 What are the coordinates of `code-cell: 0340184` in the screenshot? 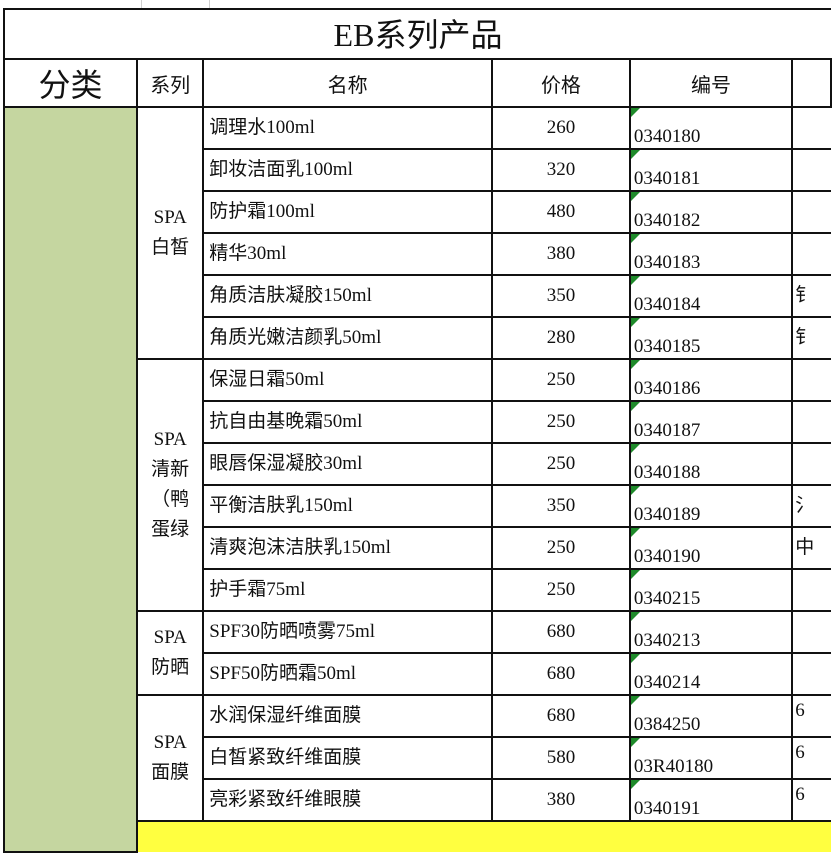 It's located at (711, 296).